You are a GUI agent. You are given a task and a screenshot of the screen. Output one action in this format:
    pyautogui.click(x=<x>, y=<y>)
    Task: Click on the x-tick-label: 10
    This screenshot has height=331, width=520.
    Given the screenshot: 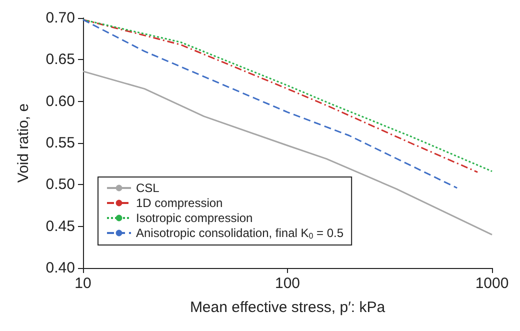 What is the action you would take?
    pyautogui.click(x=83, y=283)
    